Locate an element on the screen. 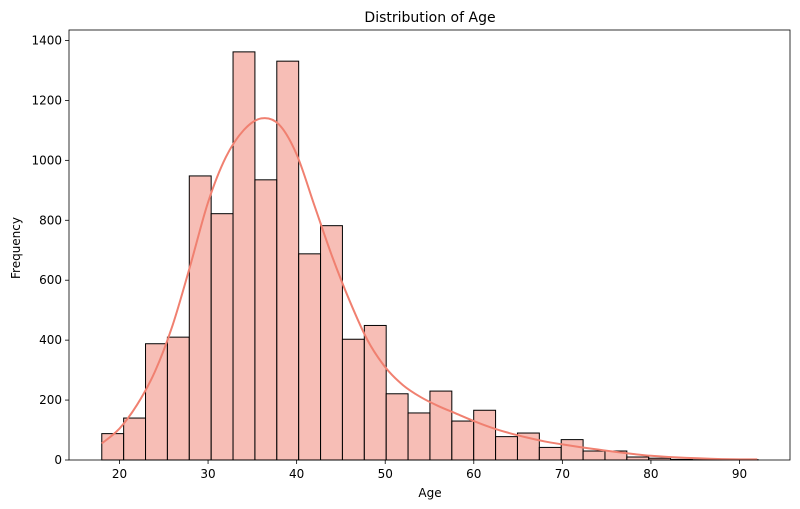 The width and height of the screenshot is (800, 509). y-axis-label: Frequency is located at coordinates (16, 248).